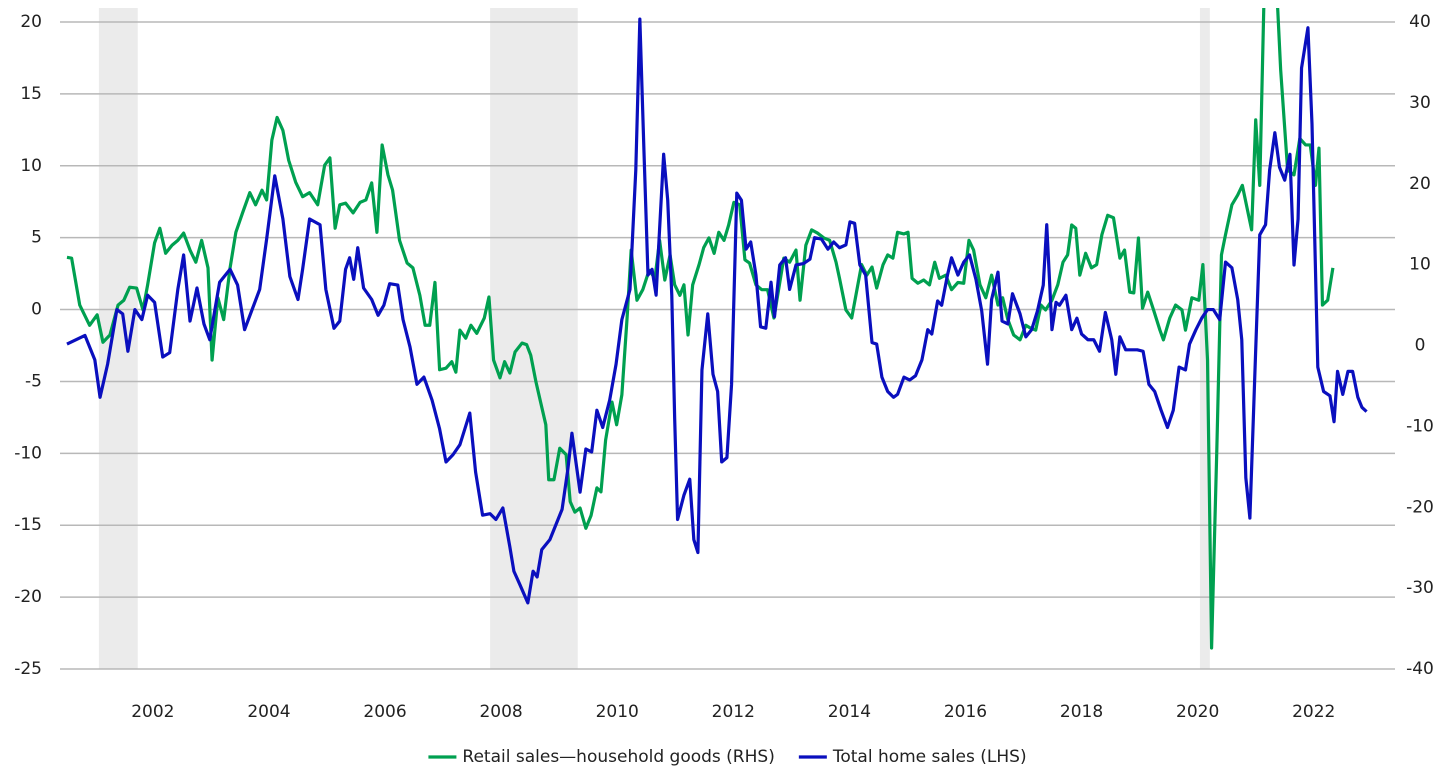 The width and height of the screenshot is (1455, 771). What do you see at coordinates (1420, 426) in the screenshot?
I see `y2-tick-label: -10` at bounding box center [1420, 426].